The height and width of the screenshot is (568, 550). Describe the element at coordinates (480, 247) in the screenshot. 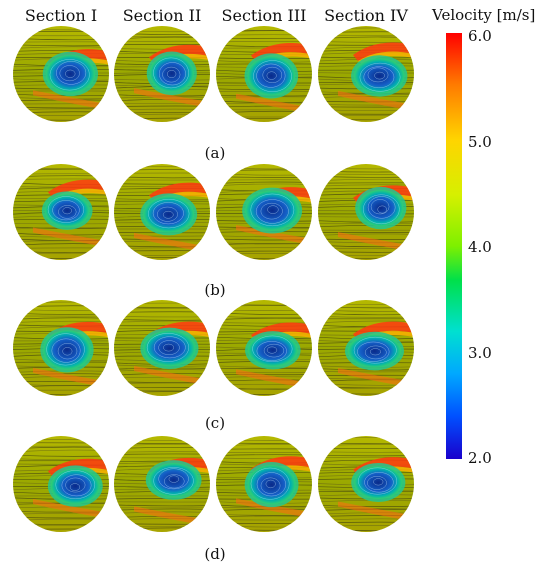

I see `colorbar-tick-4: 4.0` at that location.